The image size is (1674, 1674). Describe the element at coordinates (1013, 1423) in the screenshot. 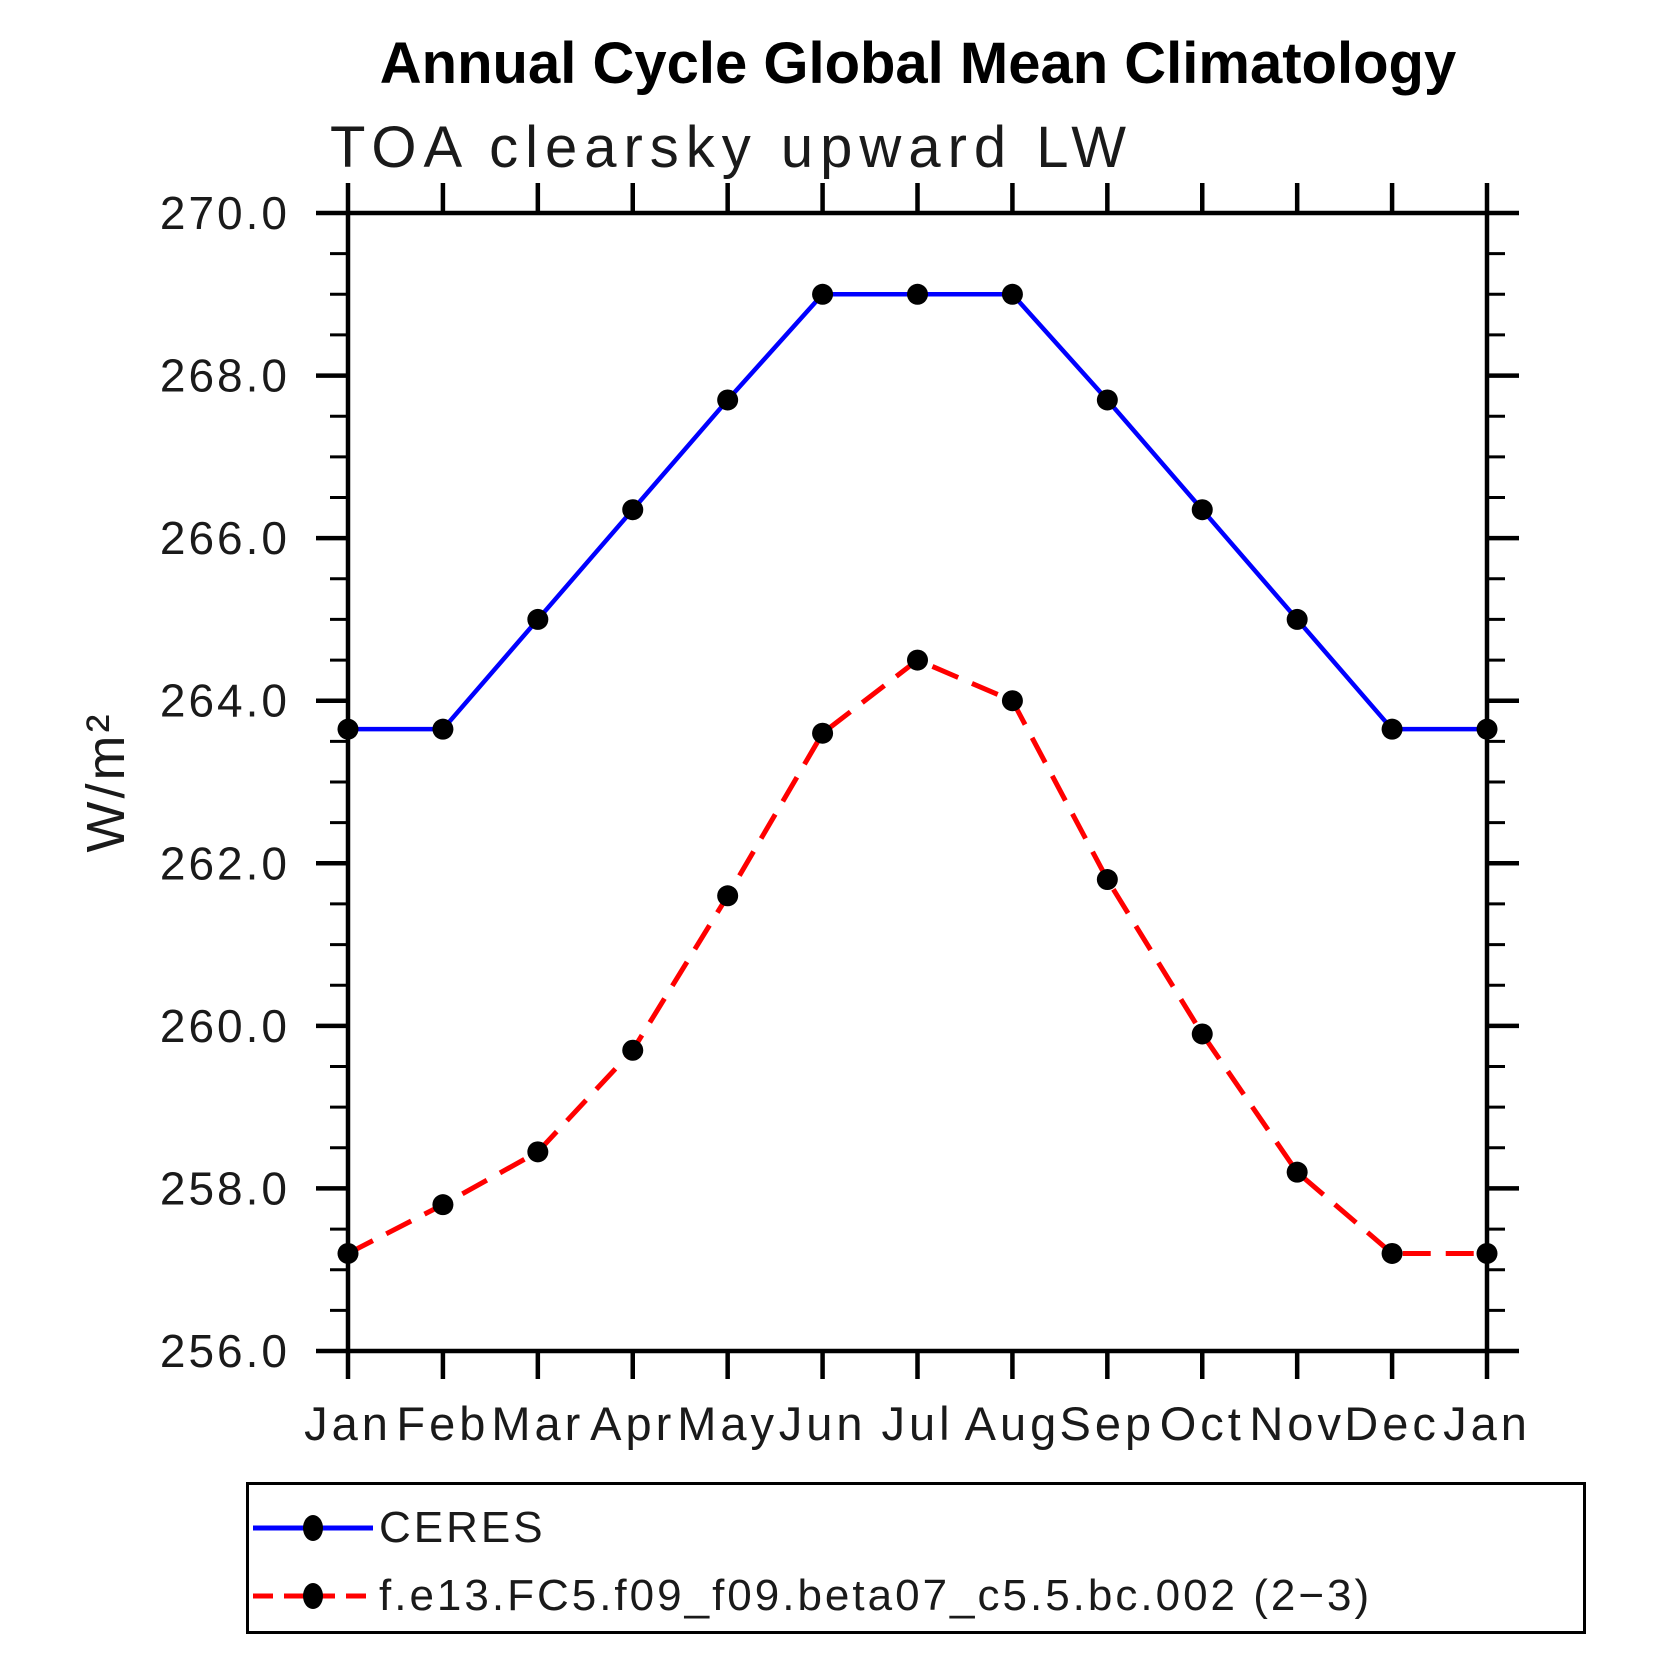

I see `x-tick-label: Aug` at that location.